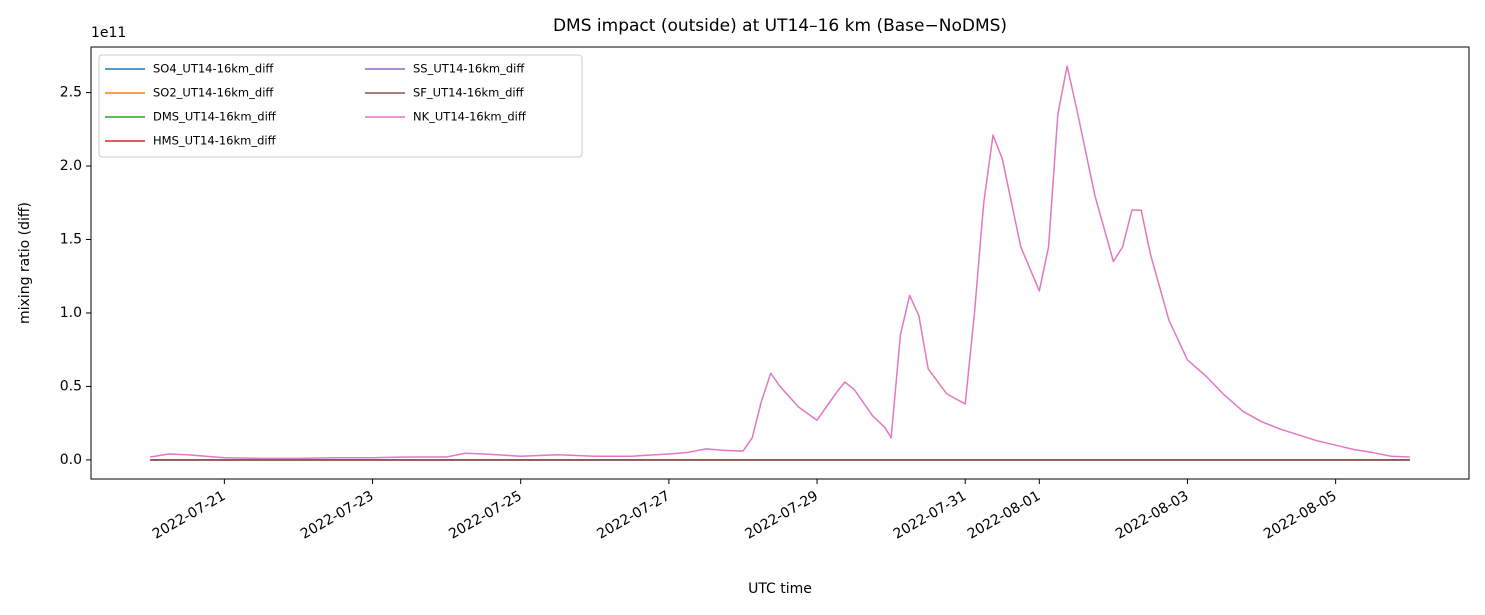  Describe the element at coordinates (215, 141) in the screenshot. I see `legend-label: HMS_UT14-16km_diff` at that location.